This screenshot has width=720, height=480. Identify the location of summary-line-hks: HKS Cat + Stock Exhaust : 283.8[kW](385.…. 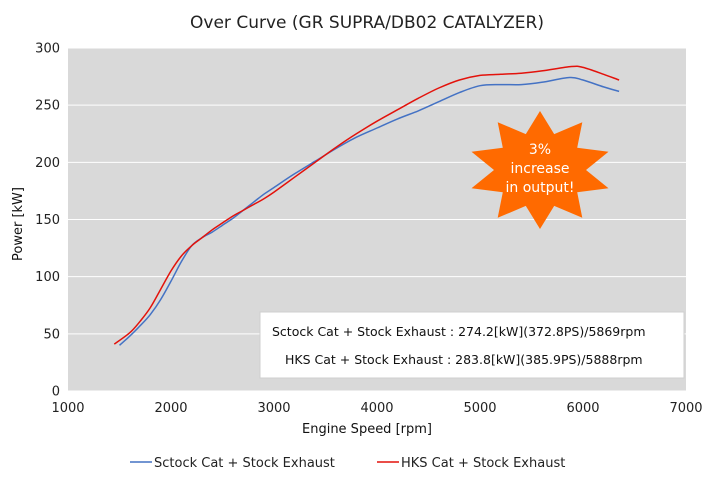
(464, 359).